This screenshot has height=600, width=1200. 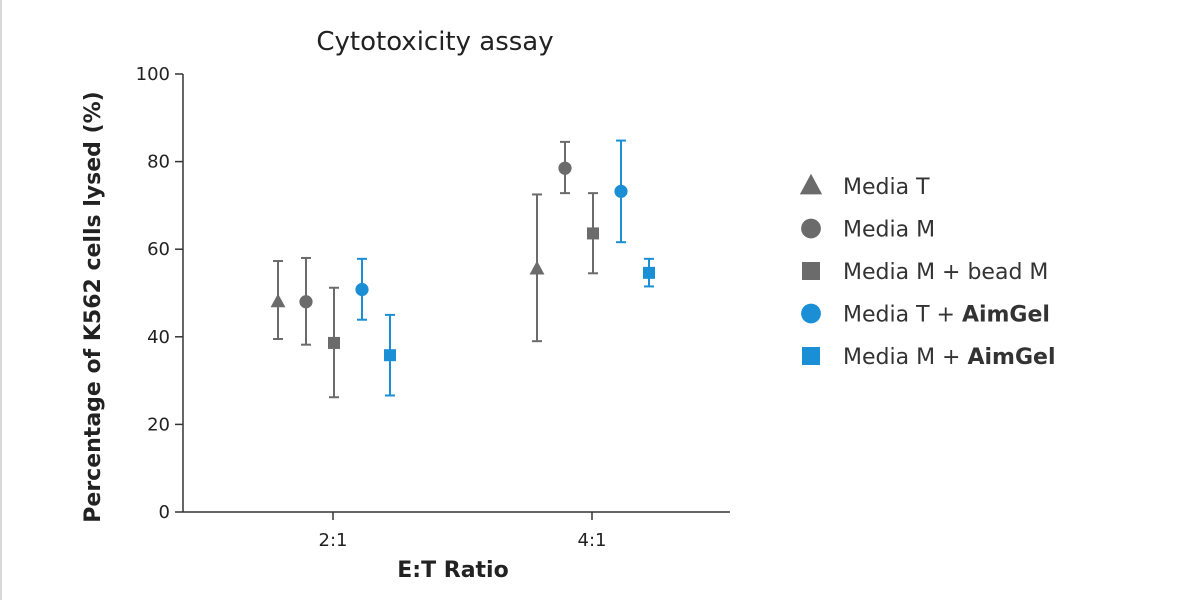 What do you see at coordinates (158, 249) in the screenshot?
I see `y-tick-label: 60` at bounding box center [158, 249].